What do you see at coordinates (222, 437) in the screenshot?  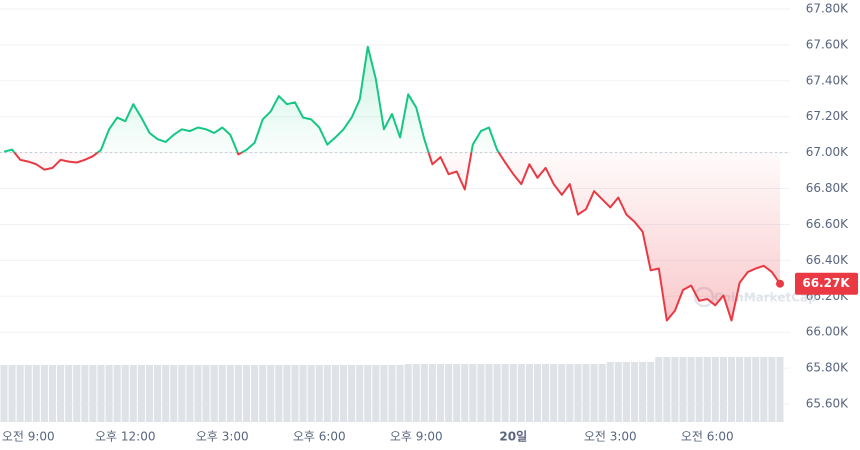 I see `x-tick-label: 오후 3:00` at bounding box center [222, 437].